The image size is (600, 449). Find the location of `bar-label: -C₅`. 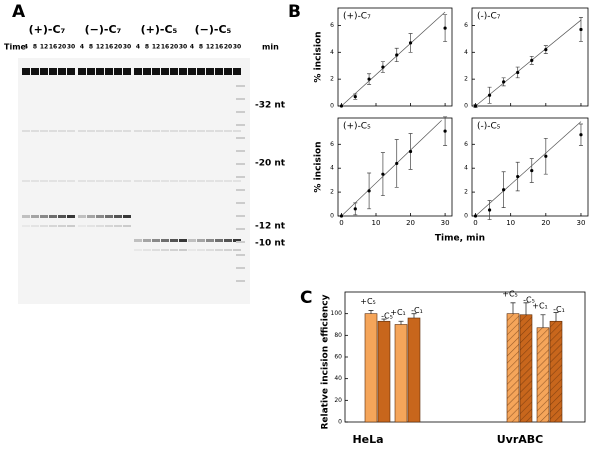

bar-label: -C₅ is located at coordinates (387, 316).